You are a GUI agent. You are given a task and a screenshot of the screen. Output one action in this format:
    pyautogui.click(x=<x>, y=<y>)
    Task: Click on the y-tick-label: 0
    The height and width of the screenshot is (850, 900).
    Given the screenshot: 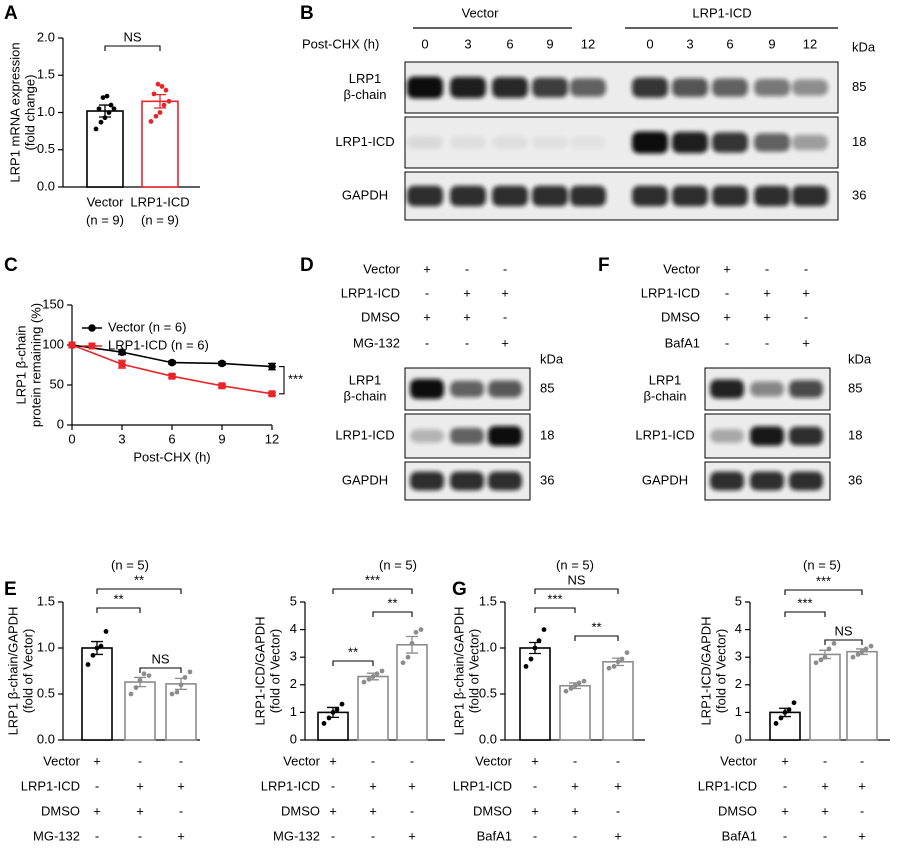 What is the action you would take?
    pyautogui.click(x=738, y=738)
    